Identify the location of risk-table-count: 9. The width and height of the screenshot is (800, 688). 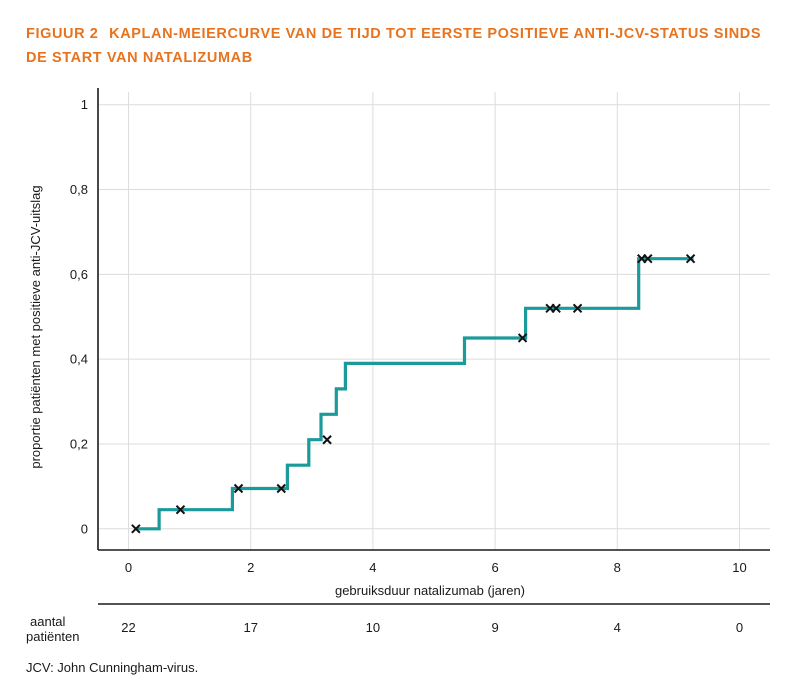
(494, 627).